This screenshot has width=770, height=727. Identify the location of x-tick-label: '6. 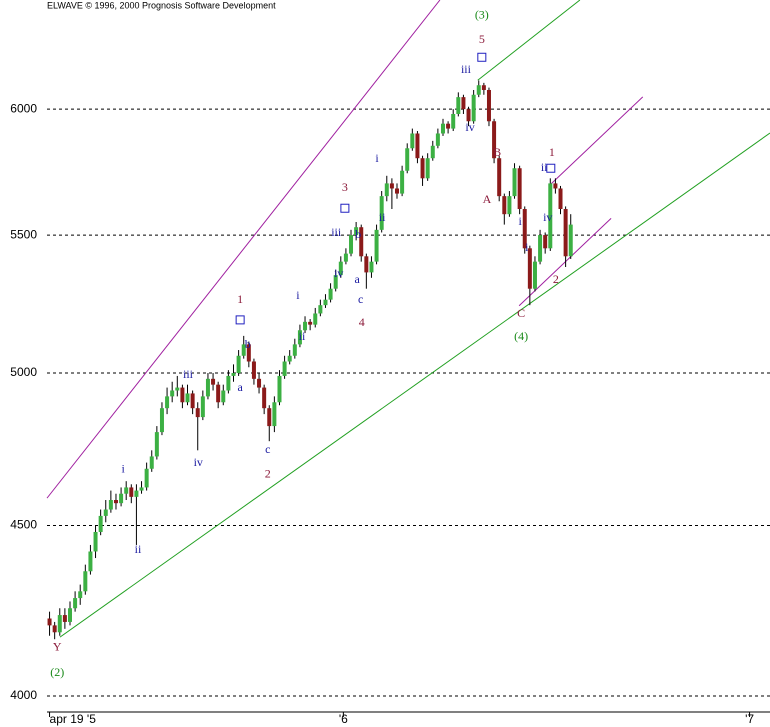
(343, 719).